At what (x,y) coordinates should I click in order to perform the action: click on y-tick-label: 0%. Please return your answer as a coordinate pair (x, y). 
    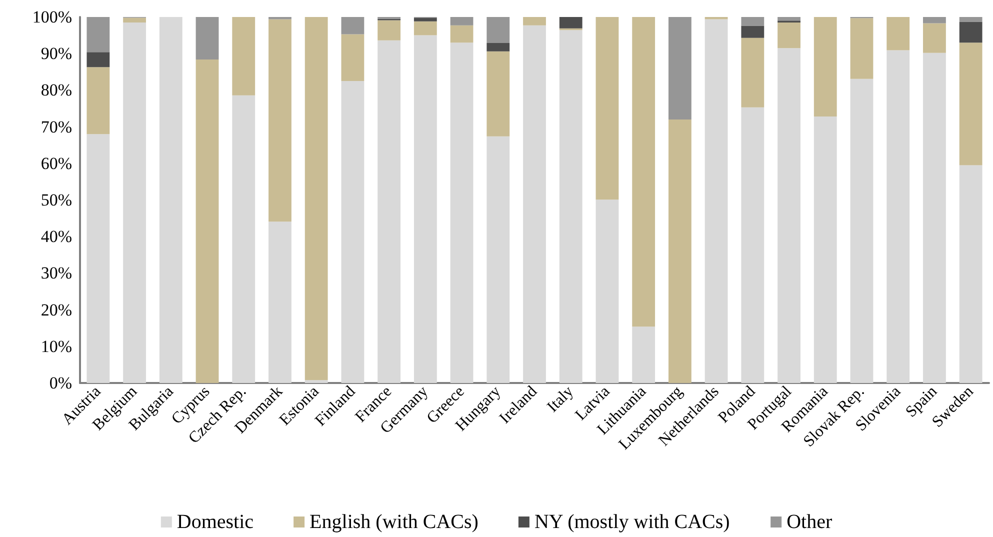
    Looking at the image, I should click on (60, 383).